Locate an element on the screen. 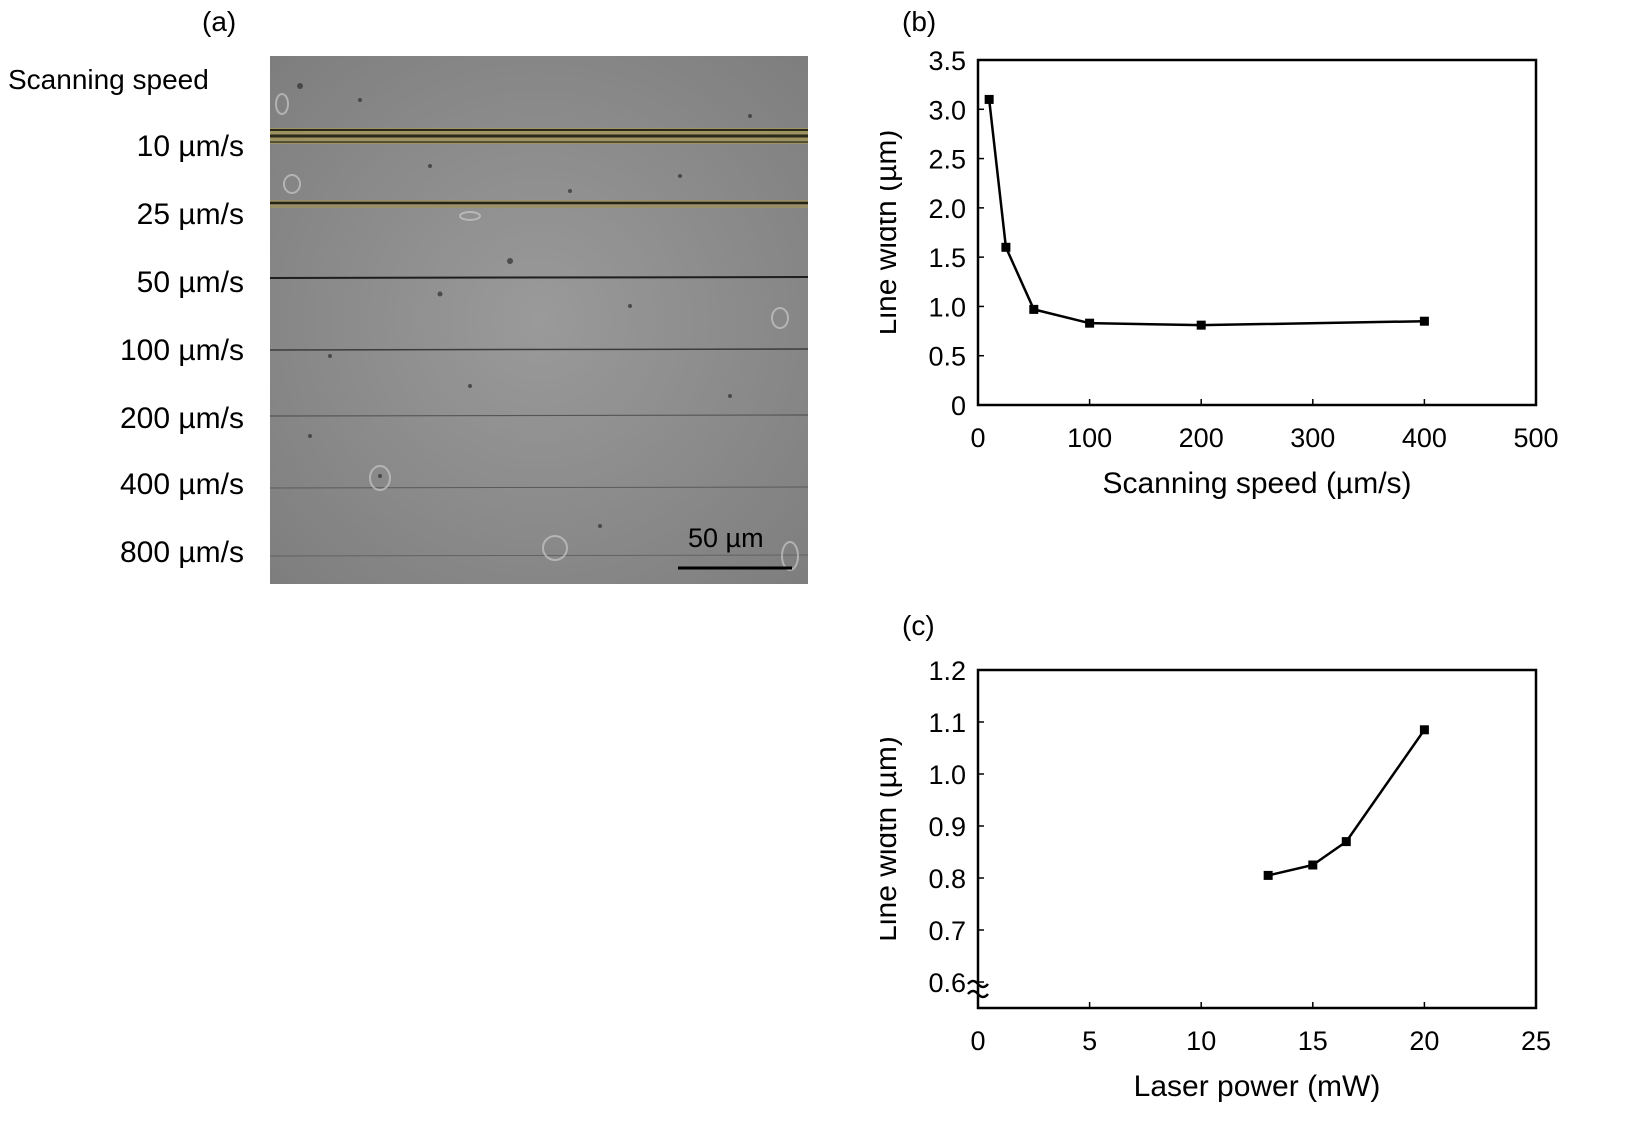 The height and width of the screenshot is (1135, 1650). x-tick-label: 500 is located at coordinates (1535, 438).